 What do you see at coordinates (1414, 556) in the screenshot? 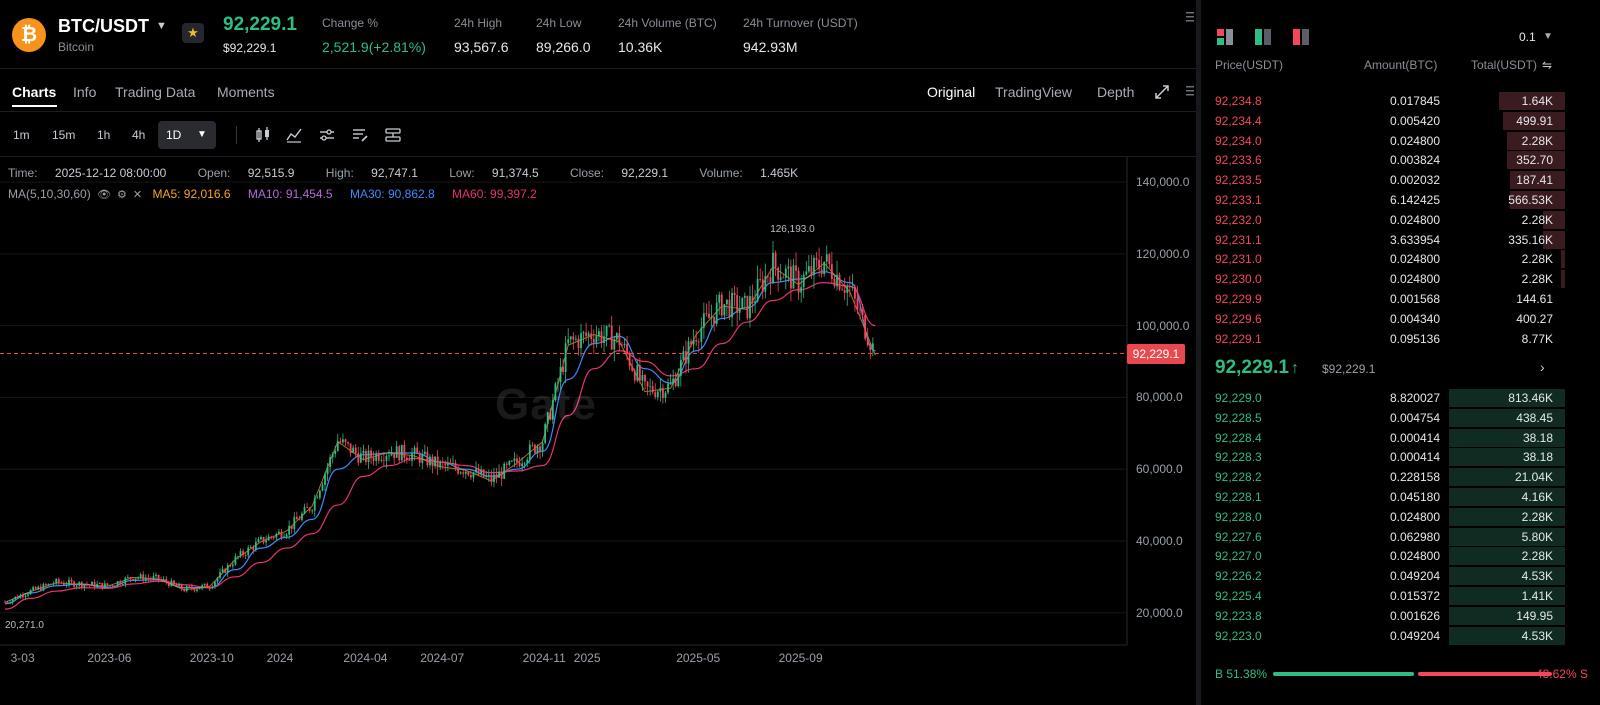
I see `row-amount: 0.024800` at bounding box center [1414, 556].